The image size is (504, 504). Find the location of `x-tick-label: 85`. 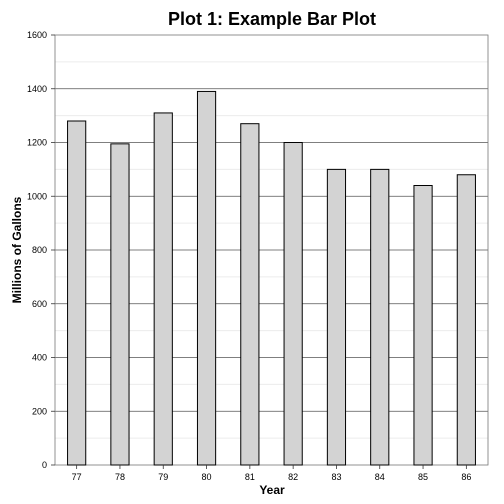

x-tick-label: 85 is located at coordinates (423, 477).